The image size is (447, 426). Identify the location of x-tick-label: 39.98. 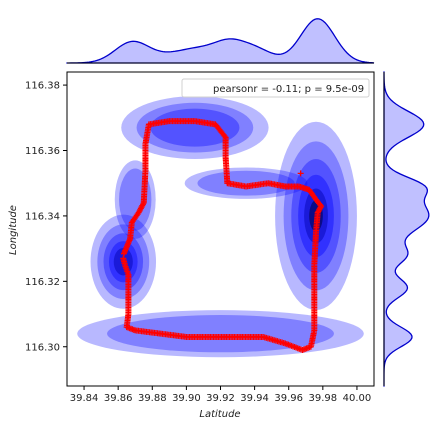
(323, 398).